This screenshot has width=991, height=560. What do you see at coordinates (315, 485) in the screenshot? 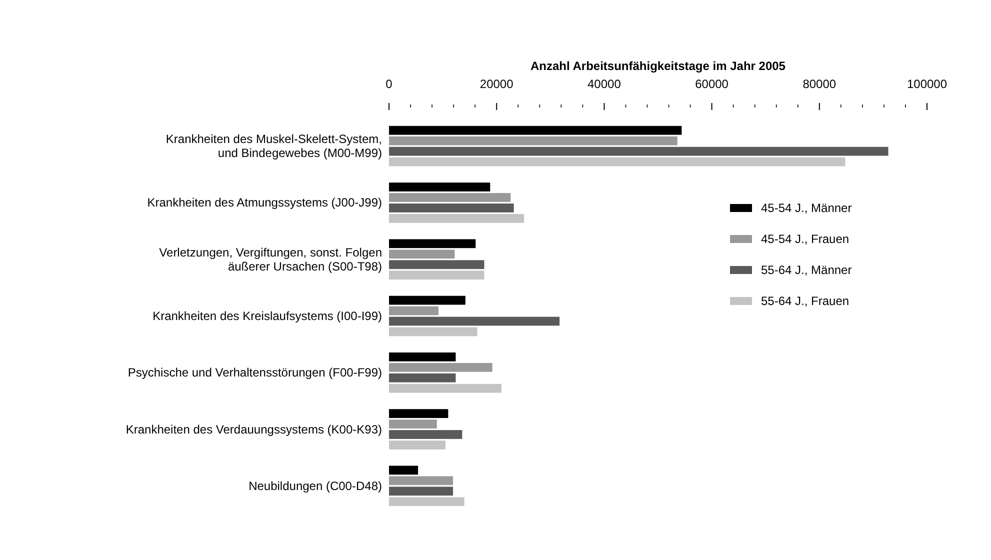
I see `y-tick-label: Neubildungen (C00-D48)` at bounding box center [315, 485].